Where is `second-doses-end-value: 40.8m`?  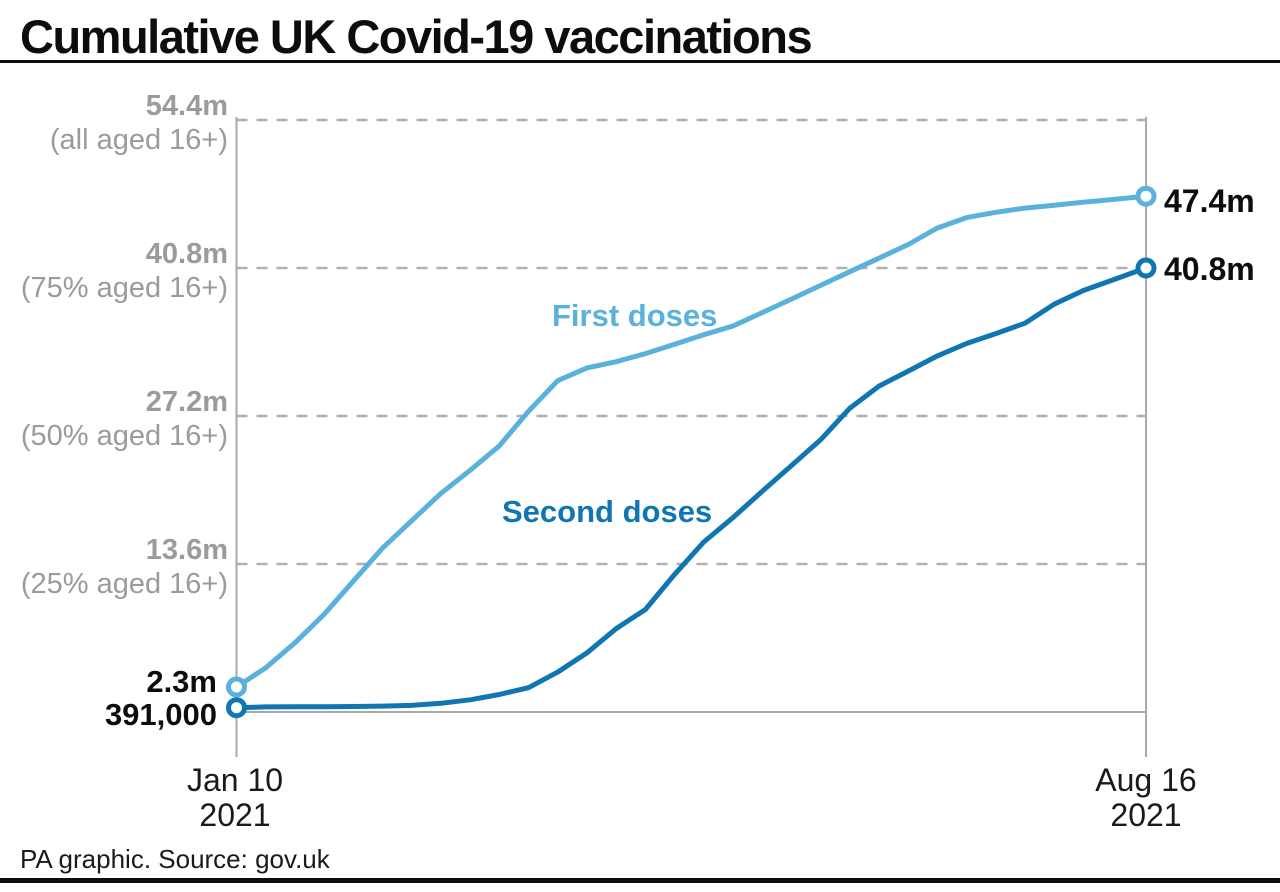 second-doses-end-value: 40.8m is located at coordinates (1209, 269).